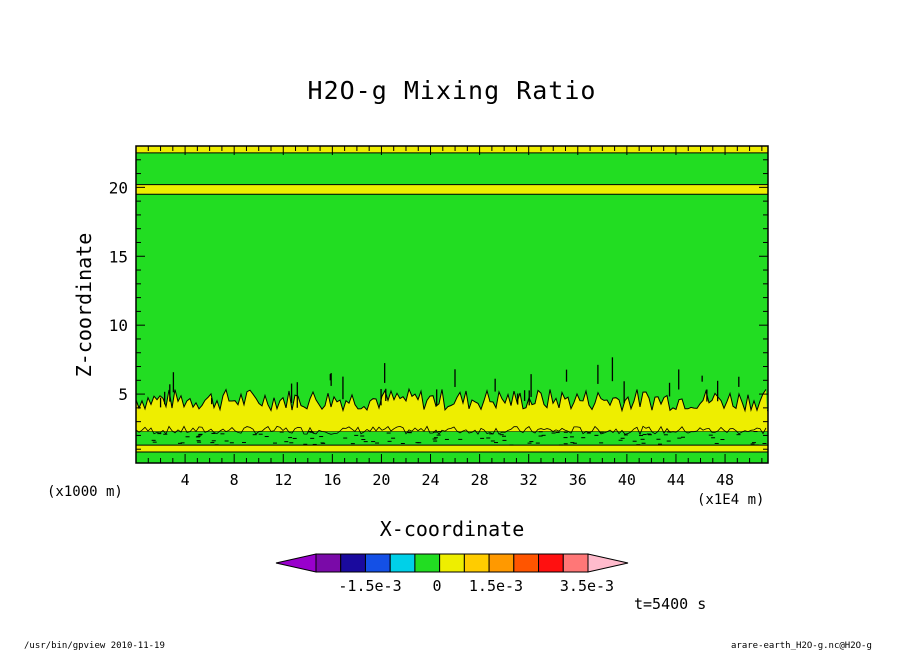 This screenshot has height=654, width=904. What do you see at coordinates (587, 586) in the screenshot?
I see `colorbar-label: 3.5e-3` at bounding box center [587, 586].